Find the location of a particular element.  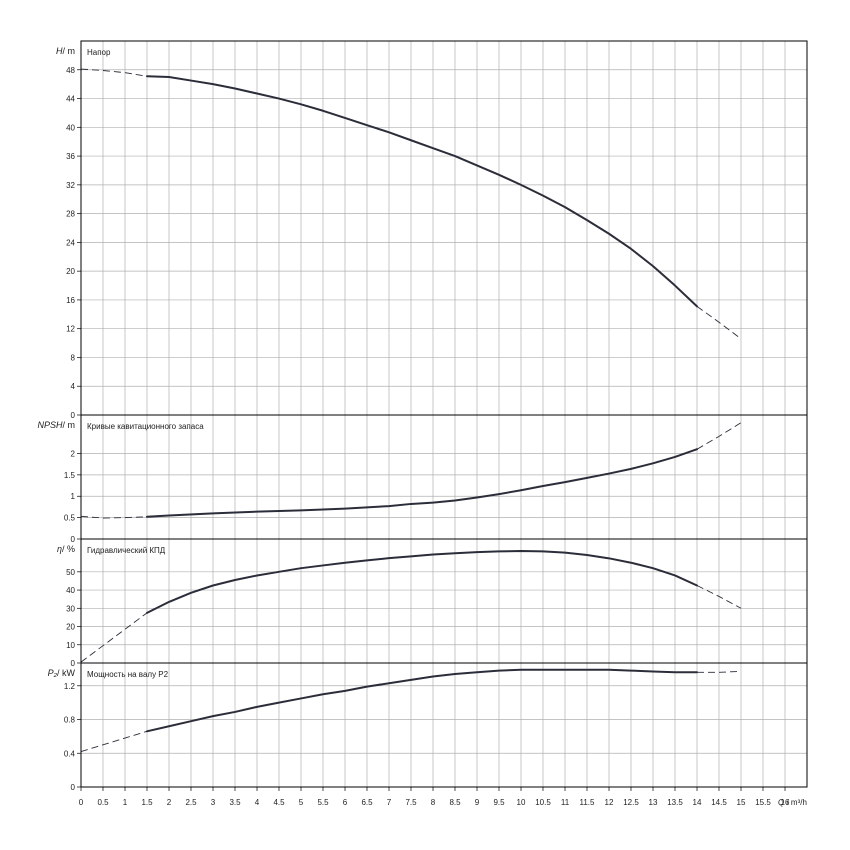

head-y-tick-label: 32 is located at coordinates (70, 185).